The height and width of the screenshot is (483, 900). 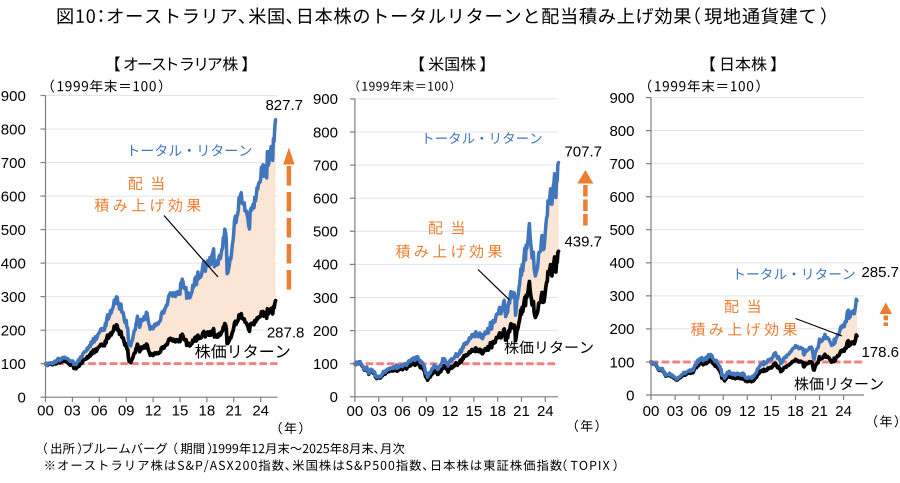 What do you see at coordinates (880, 352) in the screenshot?
I see `svg-text: 178.6` at bounding box center [880, 352].